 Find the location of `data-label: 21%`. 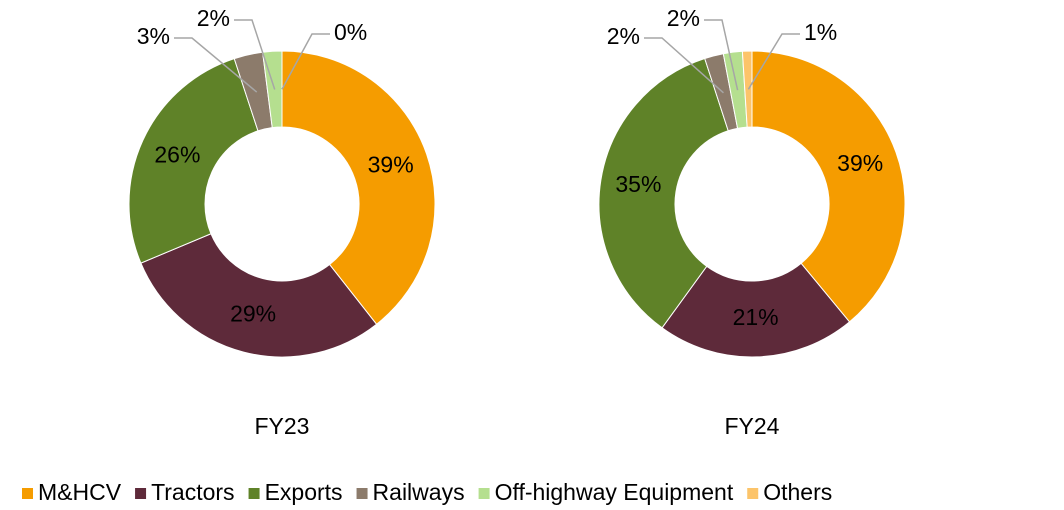

data-label: 21% is located at coordinates (756, 317).